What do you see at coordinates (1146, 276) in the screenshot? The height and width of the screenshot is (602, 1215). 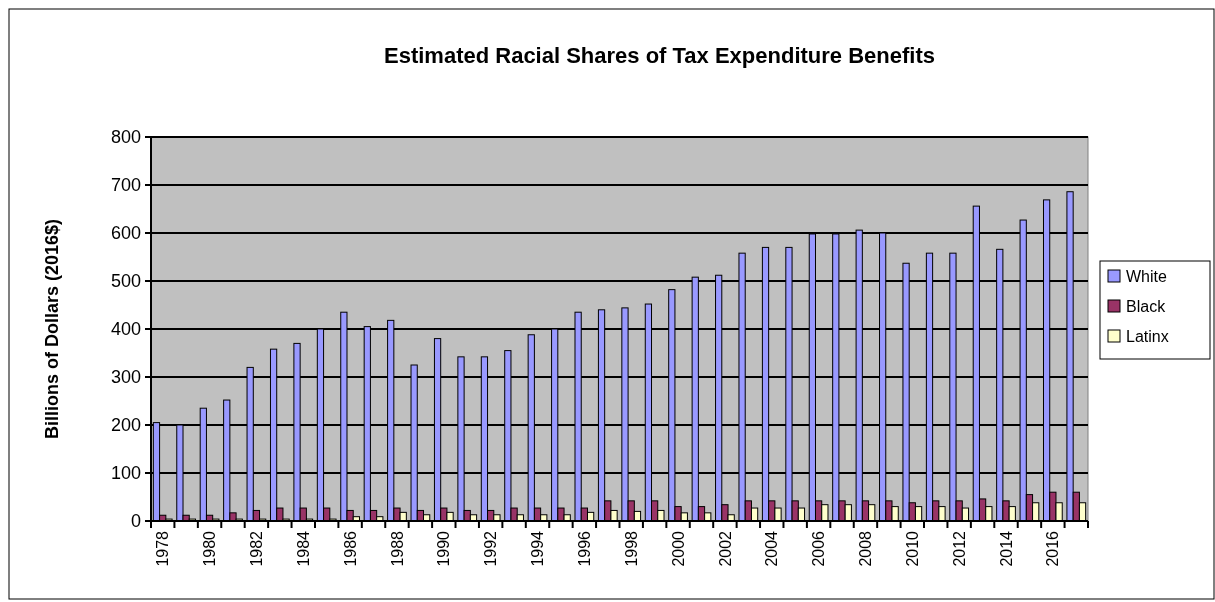 I see `legend-label: White` at bounding box center [1146, 276].